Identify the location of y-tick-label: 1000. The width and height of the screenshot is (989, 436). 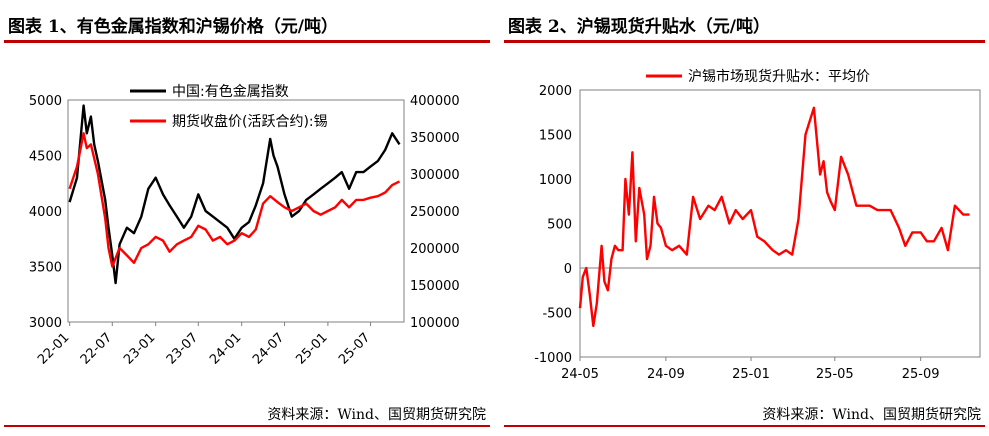
(555, 180).